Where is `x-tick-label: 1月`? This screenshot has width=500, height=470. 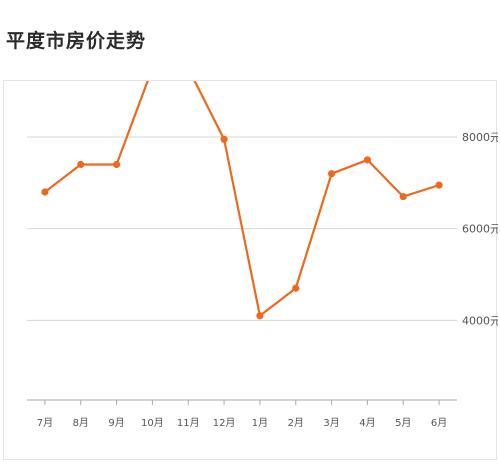 x-tick-label: 1月 is located at coordinates (260, 423).